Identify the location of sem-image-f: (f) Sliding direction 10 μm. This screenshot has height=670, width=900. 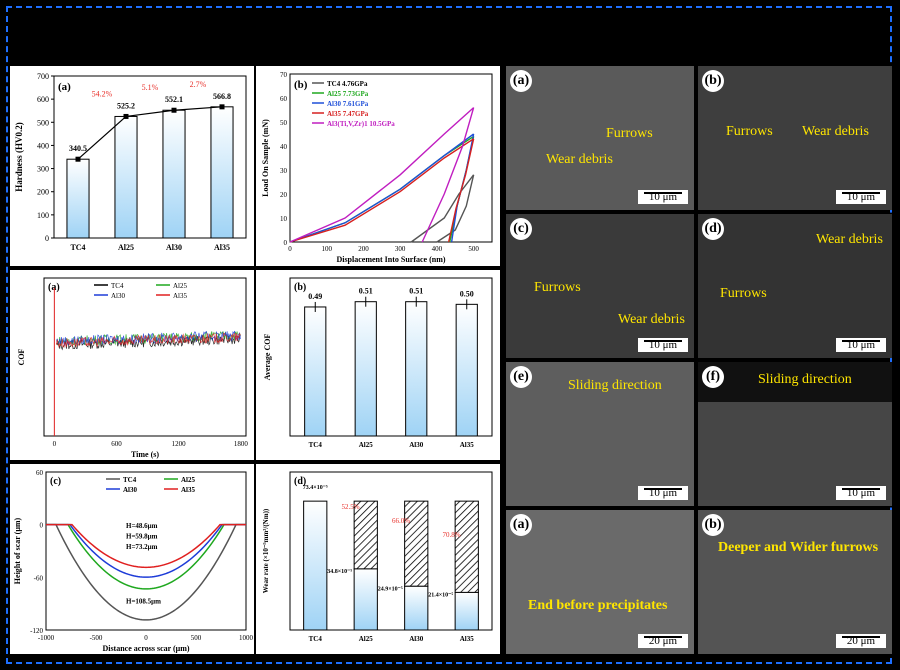
(795, 434).